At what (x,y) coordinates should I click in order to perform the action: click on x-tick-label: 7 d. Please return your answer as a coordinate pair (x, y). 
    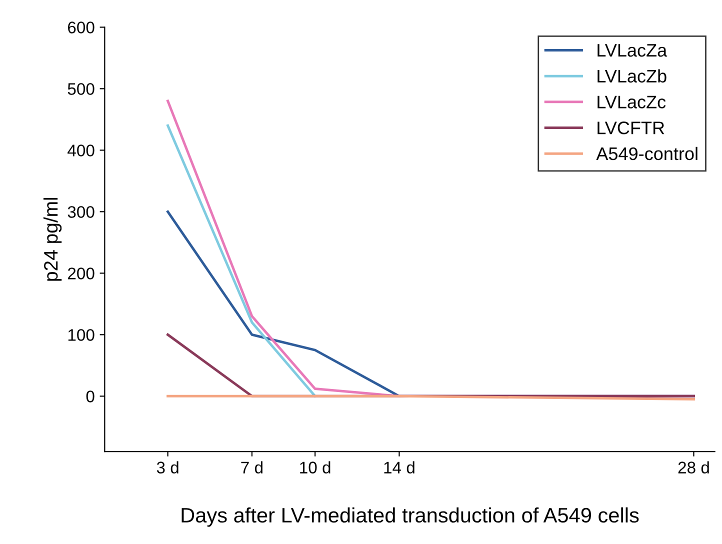
    Looking at the image, I should click on (251, 467).